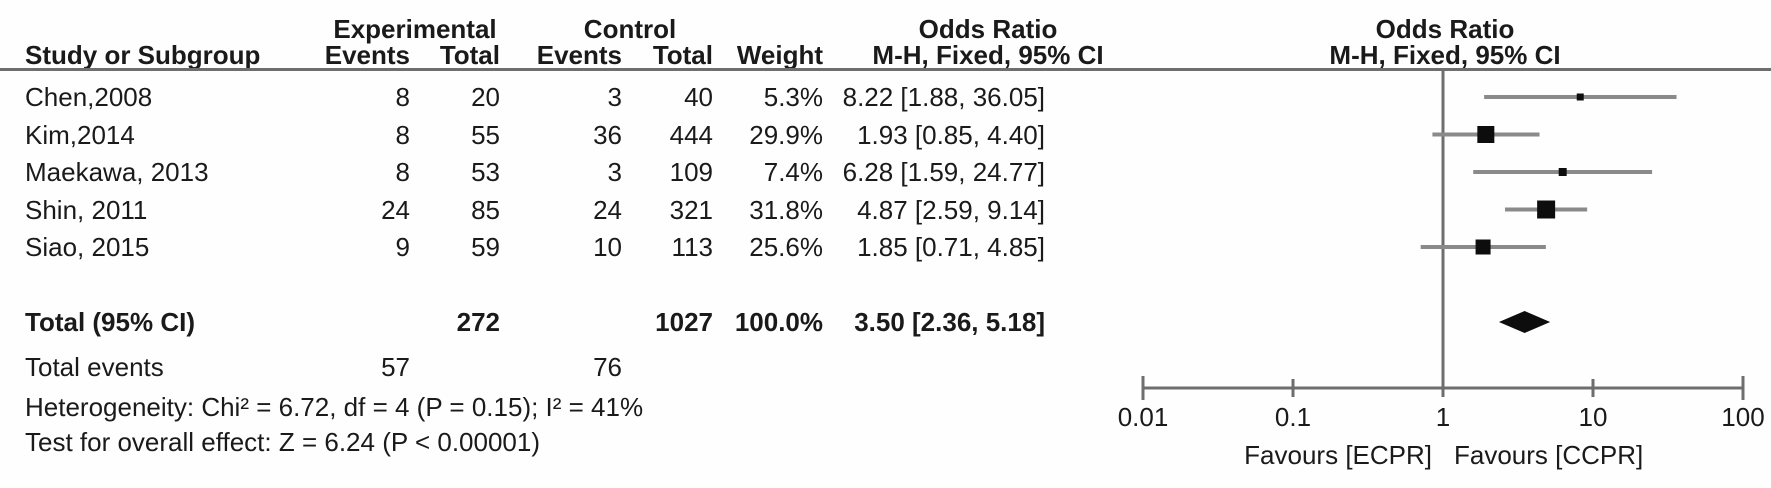 The image size is (1771, 488). Describe the element at coordinates (469, 55) in the screenshot. I see `exp-total-column-header: Total` at that location.